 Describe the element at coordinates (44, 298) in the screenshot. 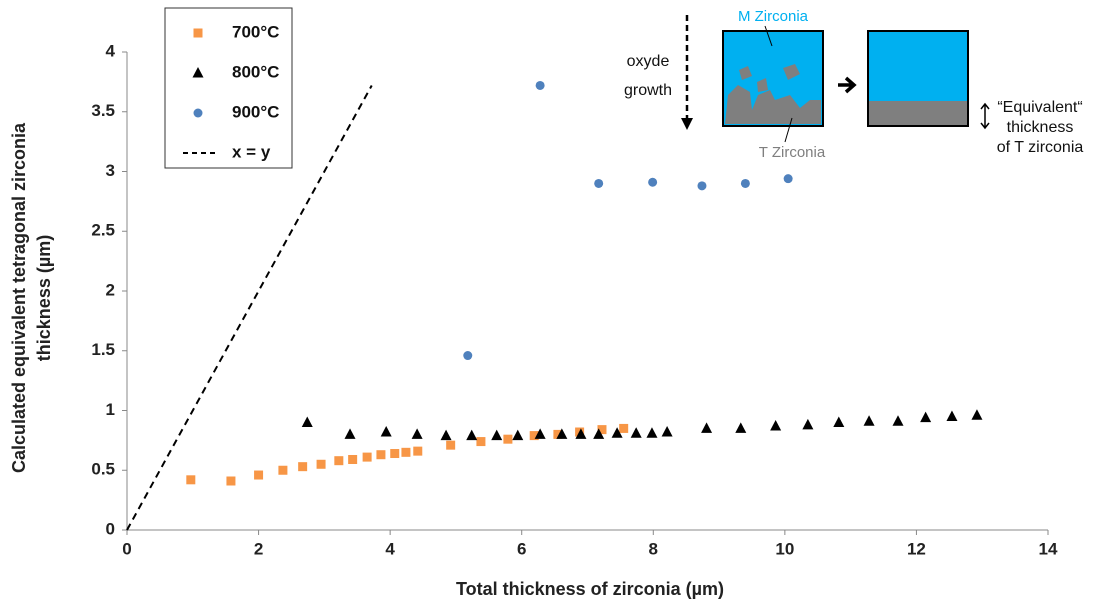

I see `y-axis-title: thickness (µm)` at that location.